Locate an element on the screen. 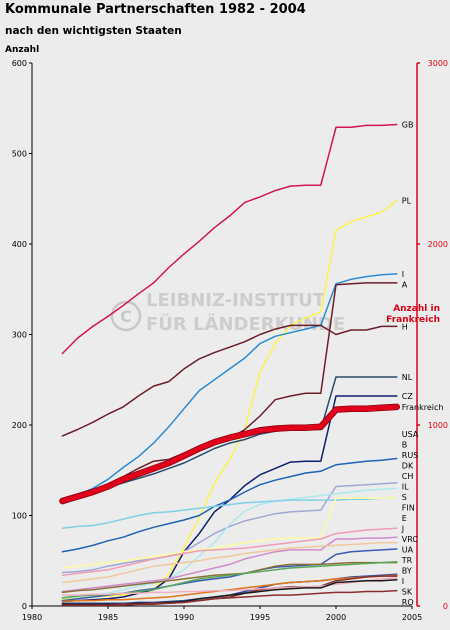 This screenshot has width=450, height=630. right-tick-label: 1000 is located at coordinates (438, 425).